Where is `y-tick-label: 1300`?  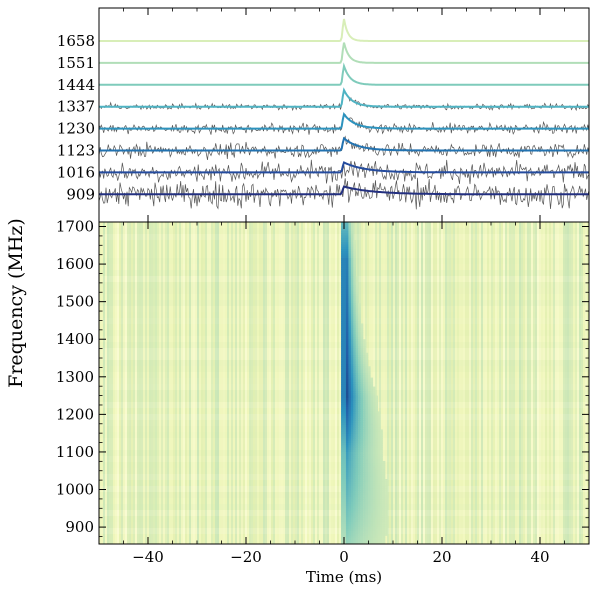
y-tick-label: 1300 is located at coordinates (75, 377).